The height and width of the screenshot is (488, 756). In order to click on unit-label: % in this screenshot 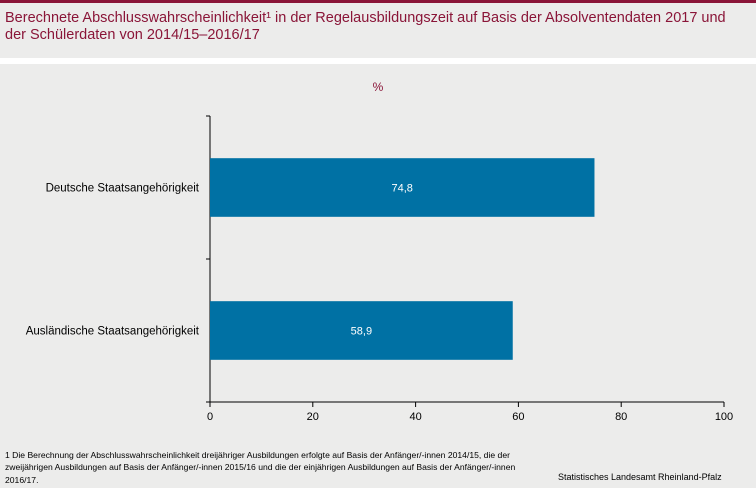, I will do `click(378, 87)`.